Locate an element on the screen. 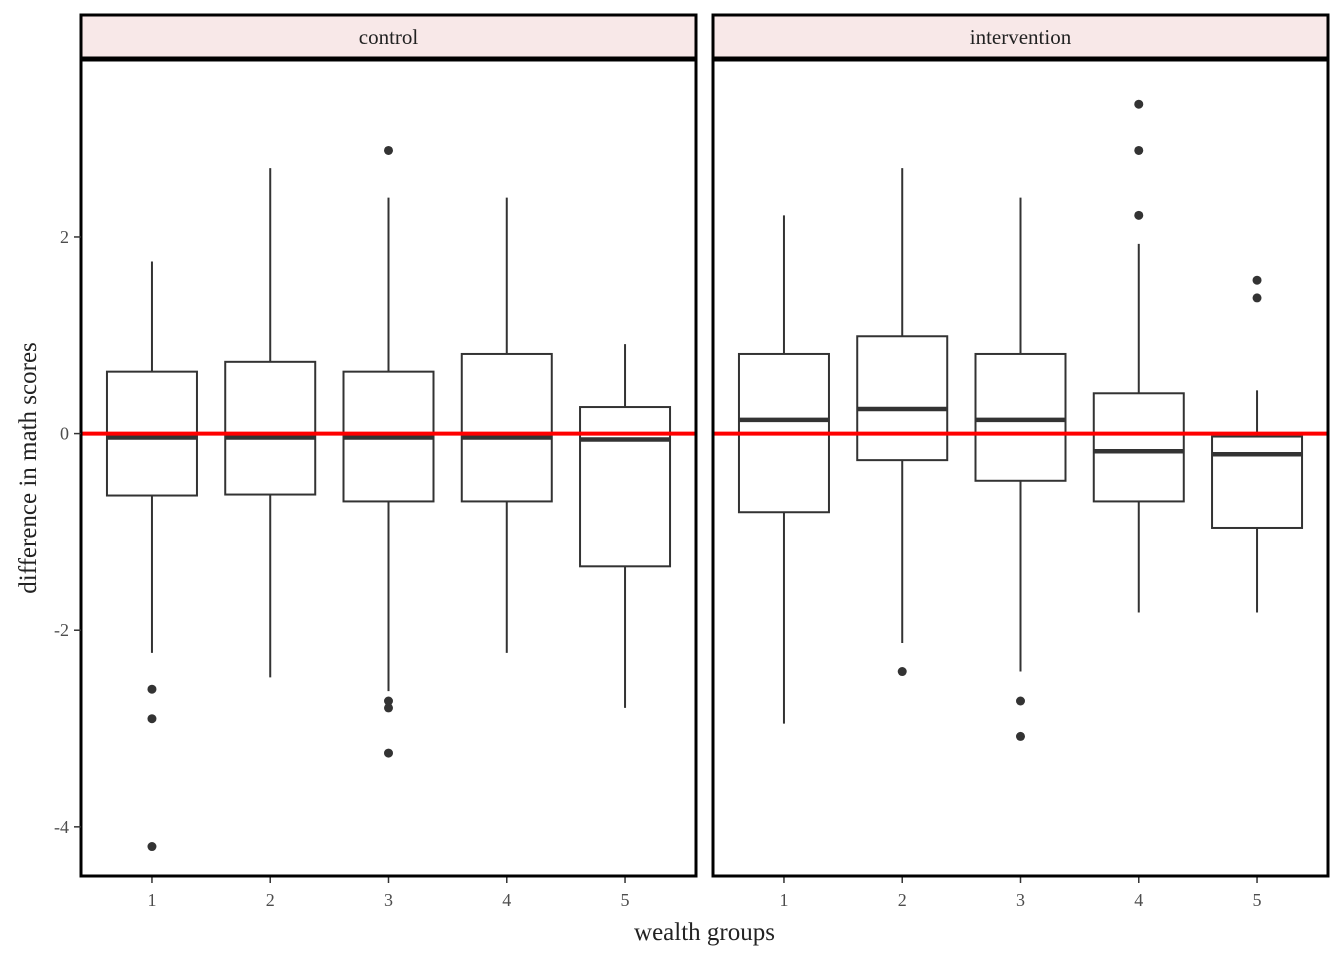  y-tick-label: 0 is located at coordinates (64, 434).